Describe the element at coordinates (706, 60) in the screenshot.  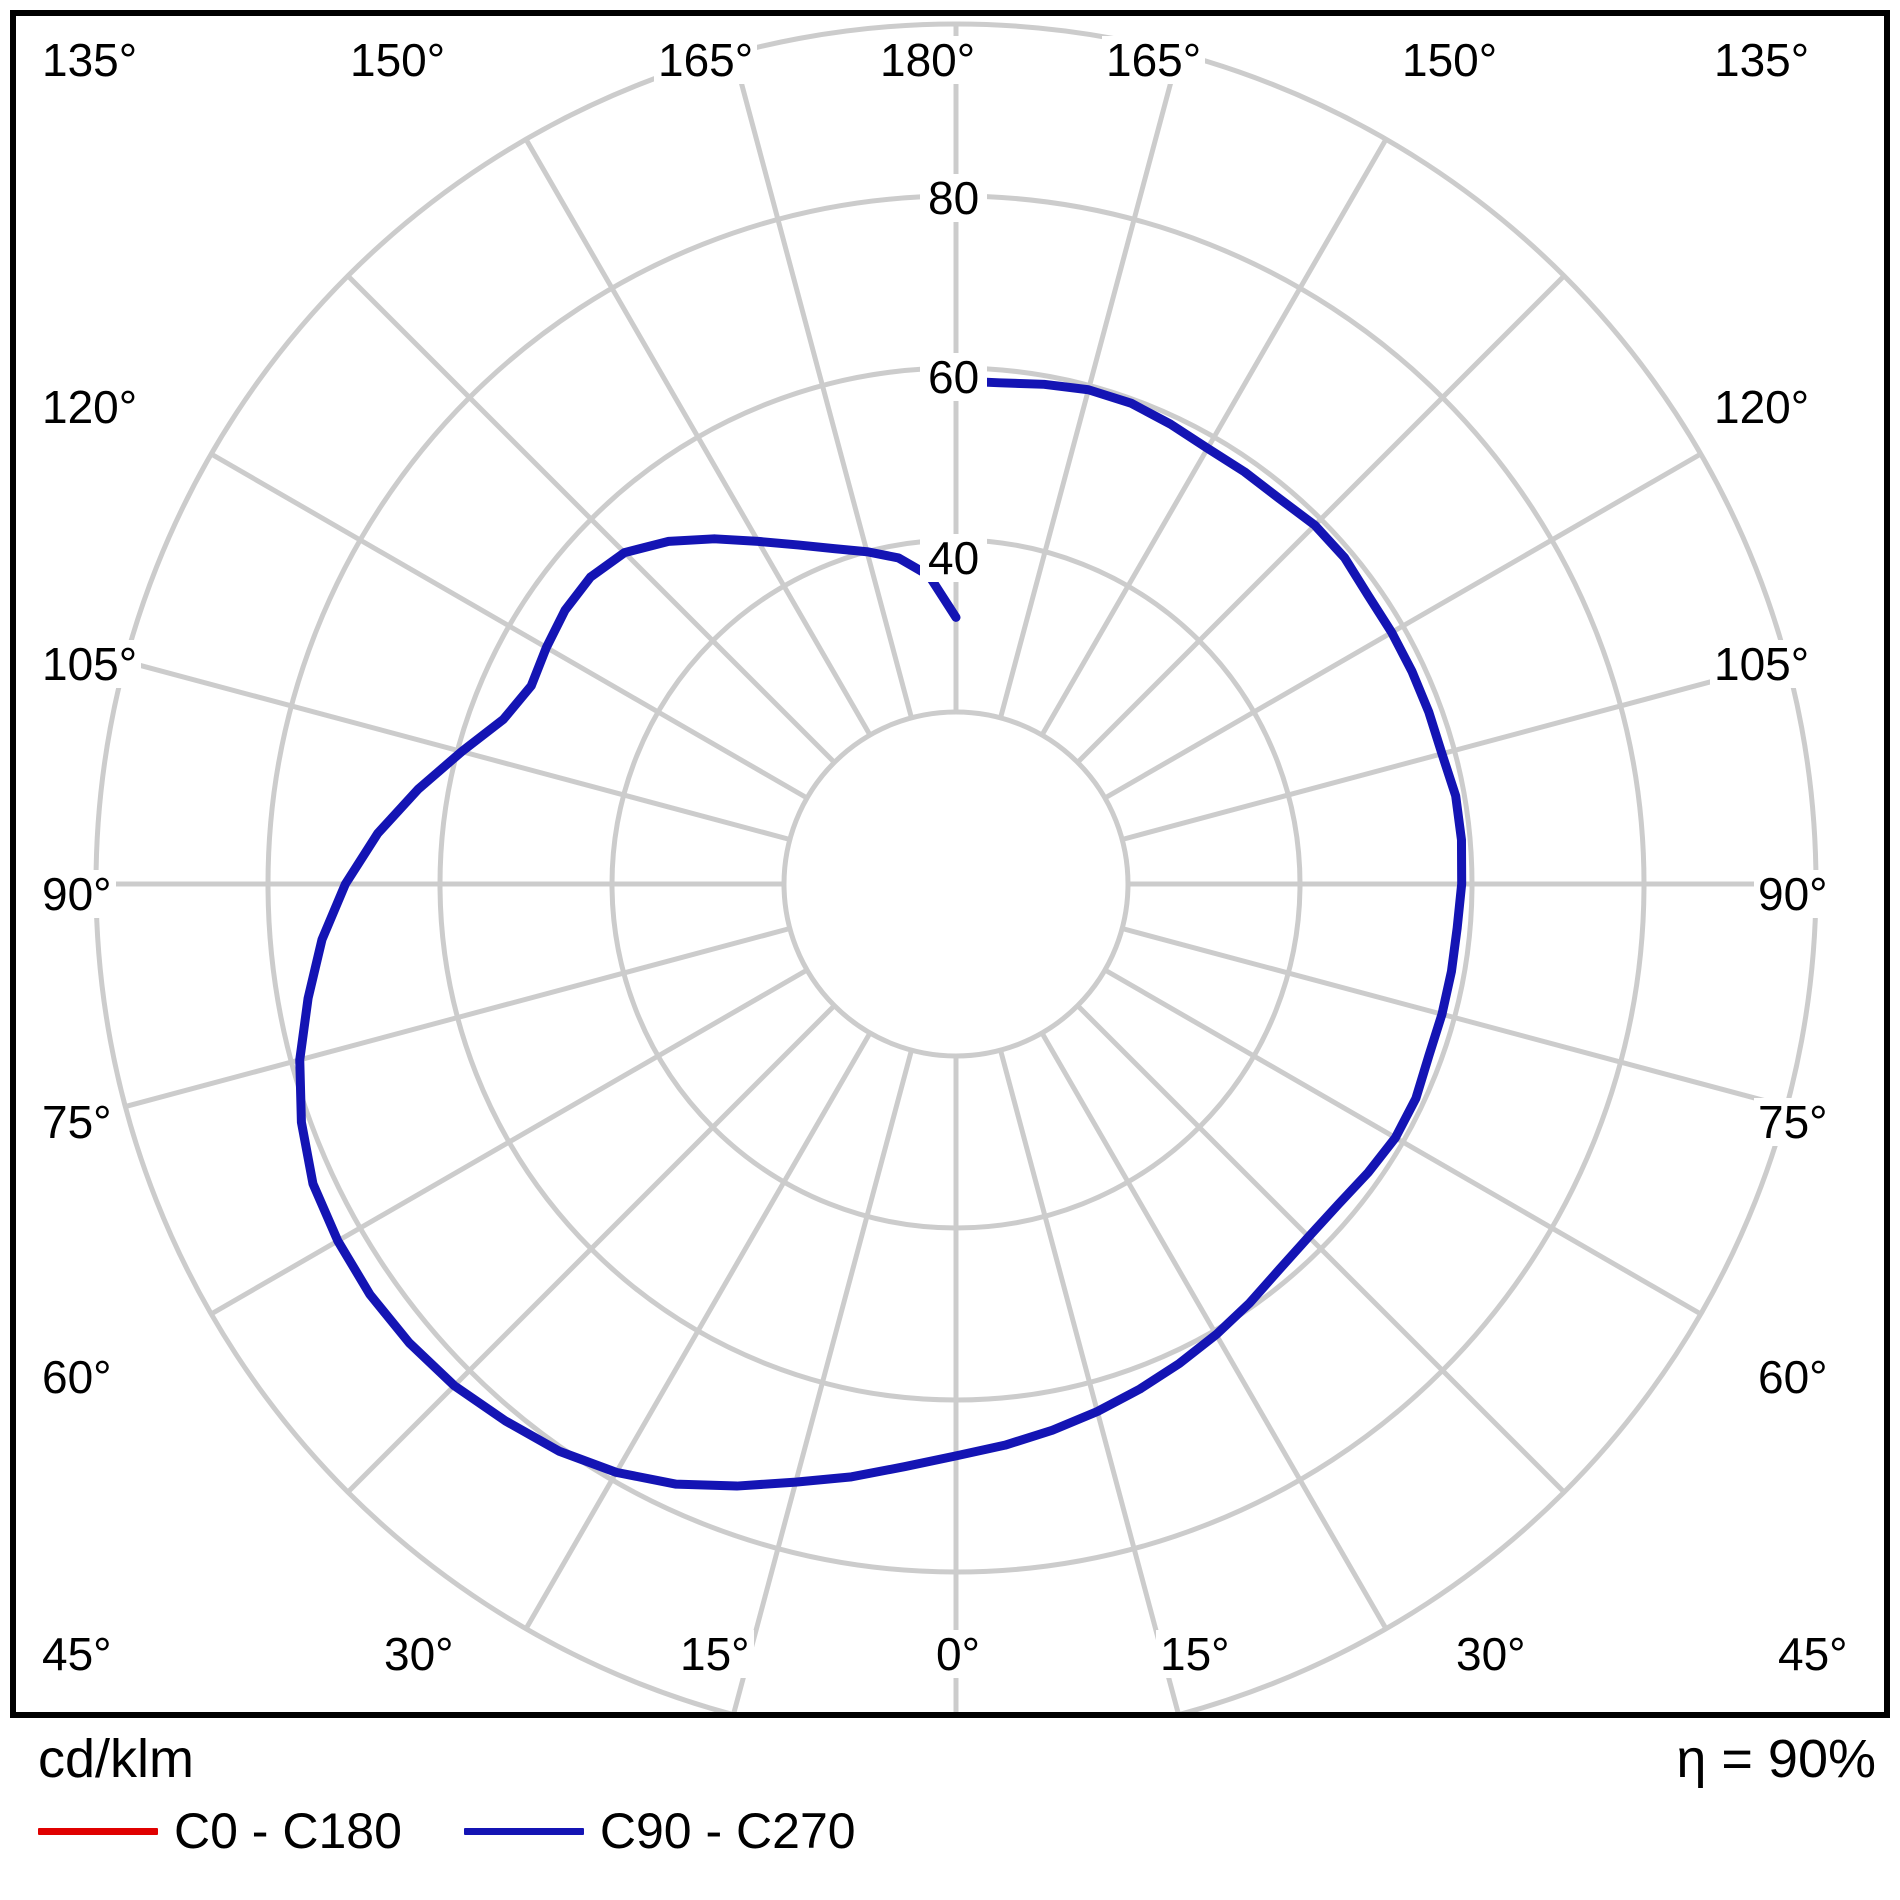
I see `angle-label-top-2: 165°` at that location.